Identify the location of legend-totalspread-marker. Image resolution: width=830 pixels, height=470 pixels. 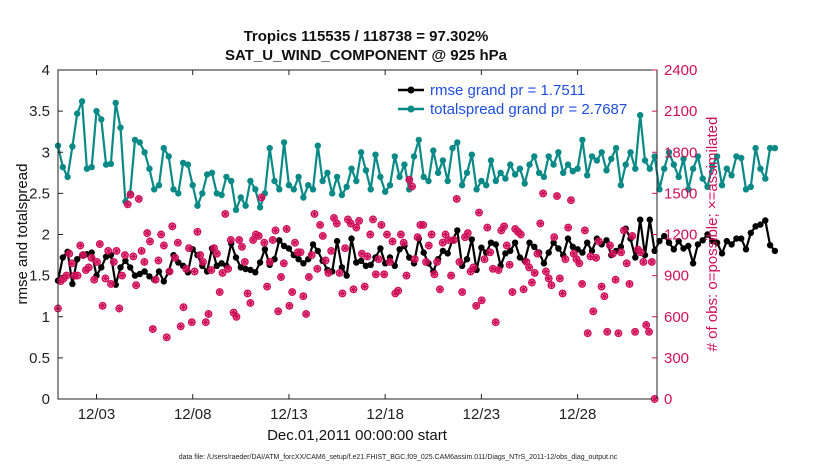
(411, 109).